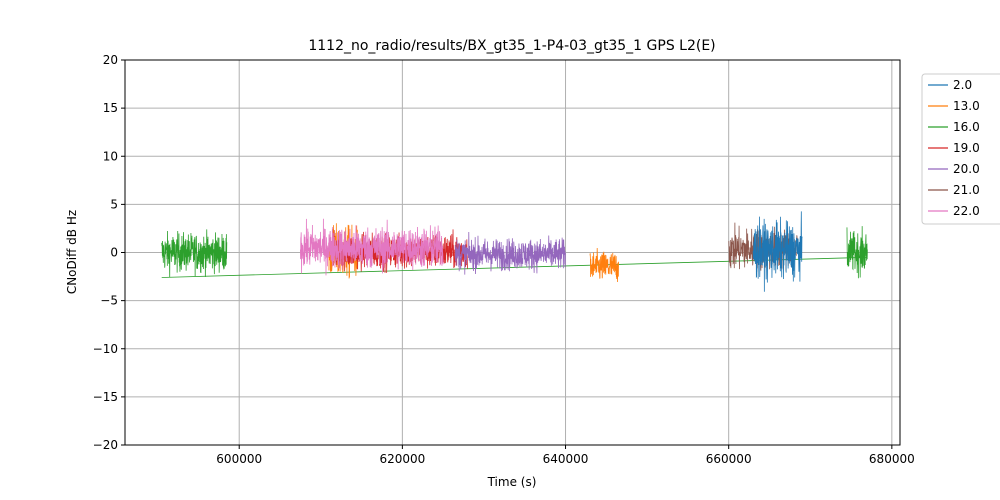 The height and width of the screenshot is (500, 1000). I want to click on series-20.0-segment-0, so click(510, 253).